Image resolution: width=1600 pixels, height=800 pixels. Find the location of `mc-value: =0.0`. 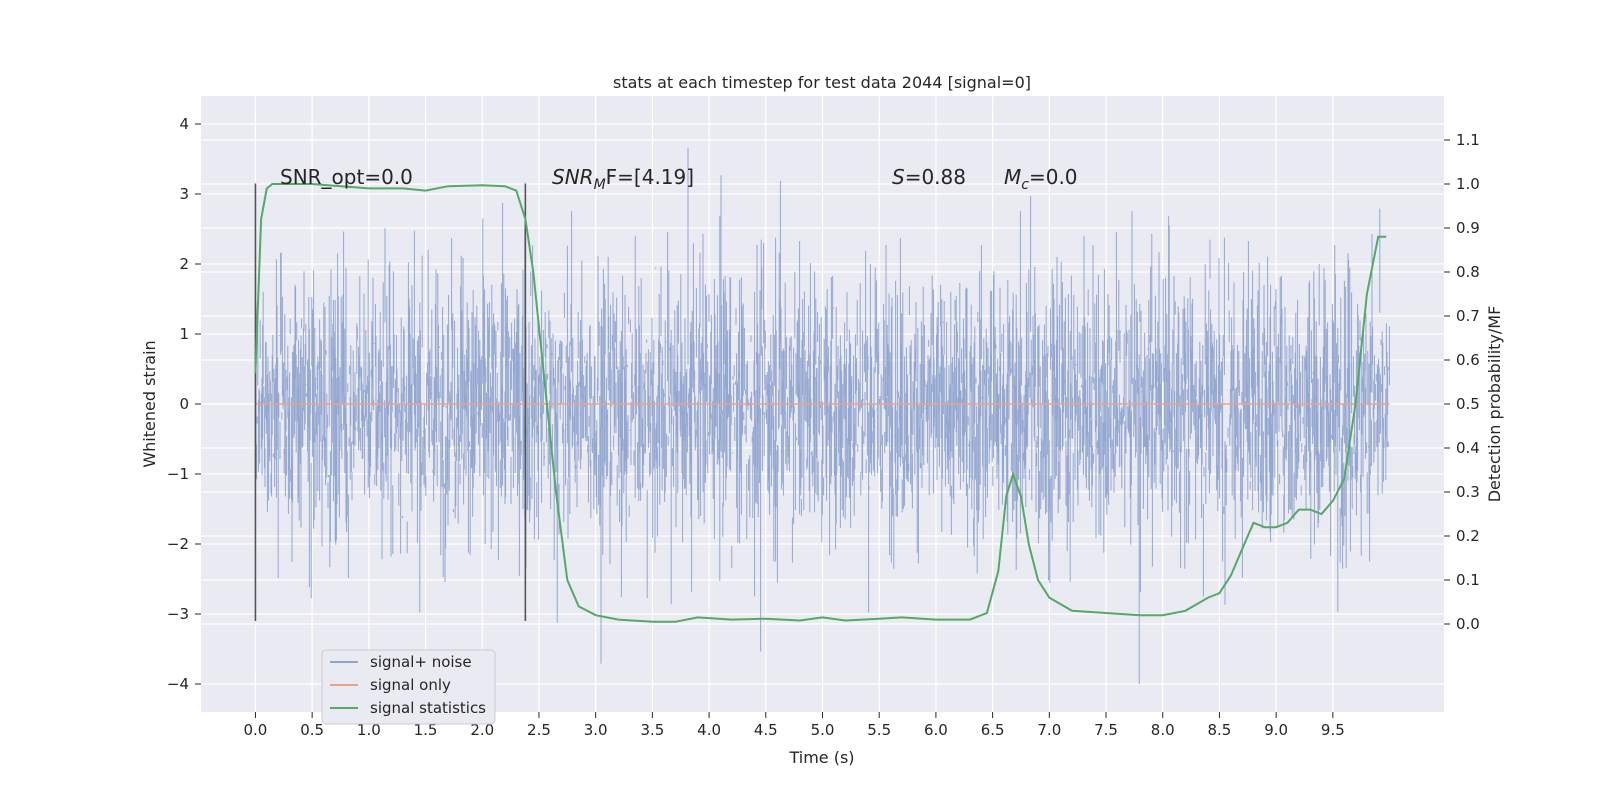

mc-value: =0.0 is located at coordinates (1053, 177).